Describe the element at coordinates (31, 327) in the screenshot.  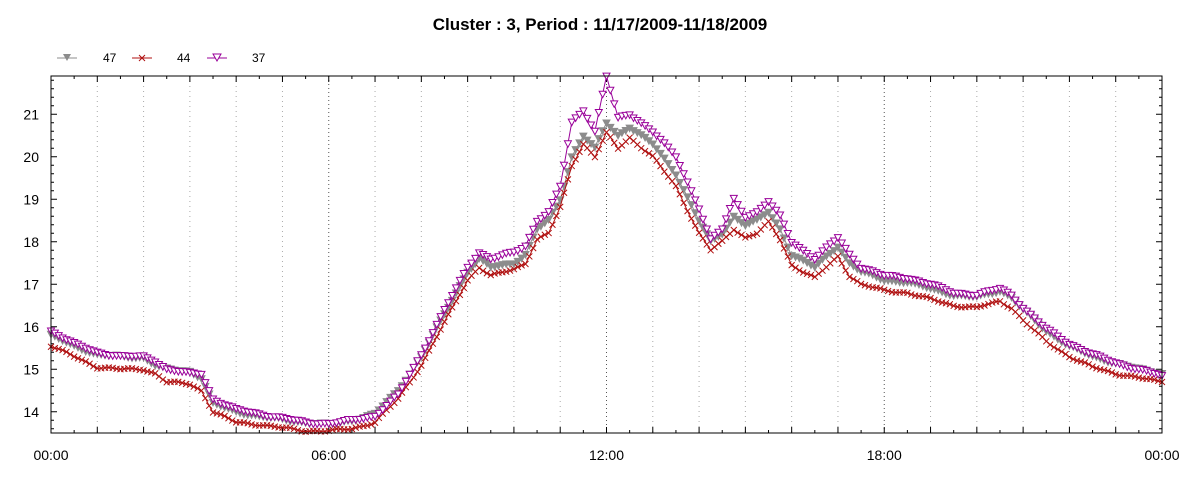
I see `y-tick-label: 16` at that location.